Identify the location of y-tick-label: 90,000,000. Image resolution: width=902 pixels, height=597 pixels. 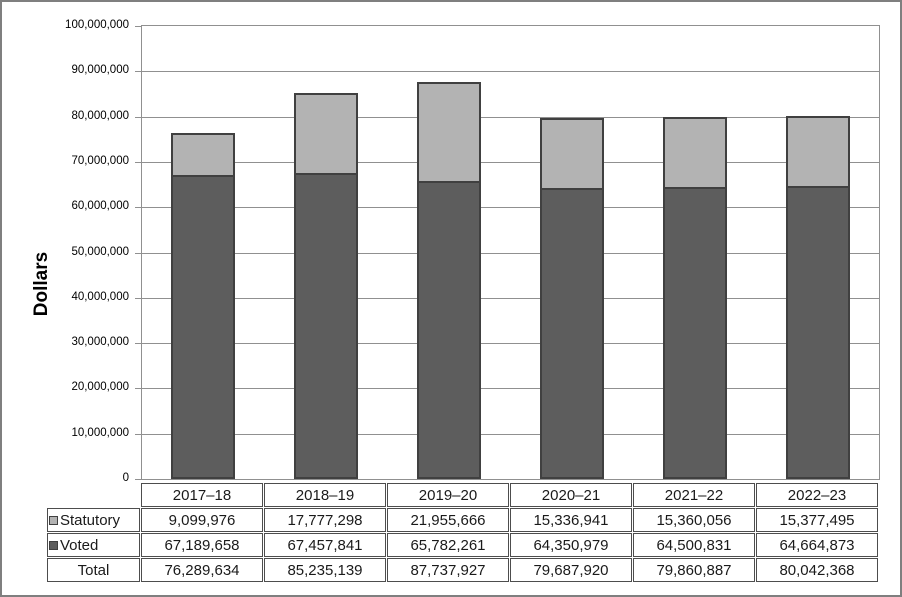
(100, 70).